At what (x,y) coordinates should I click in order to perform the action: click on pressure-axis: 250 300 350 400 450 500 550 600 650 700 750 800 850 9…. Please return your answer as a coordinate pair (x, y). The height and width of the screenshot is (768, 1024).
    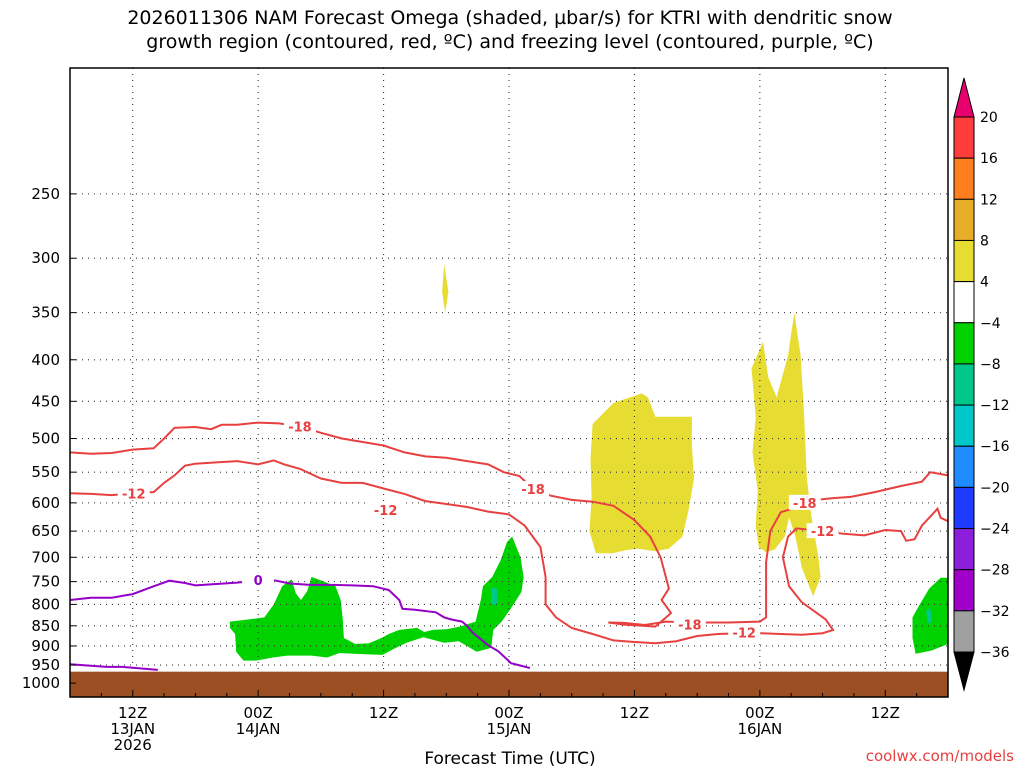
    Looking at the image, I should click on (49, 438).